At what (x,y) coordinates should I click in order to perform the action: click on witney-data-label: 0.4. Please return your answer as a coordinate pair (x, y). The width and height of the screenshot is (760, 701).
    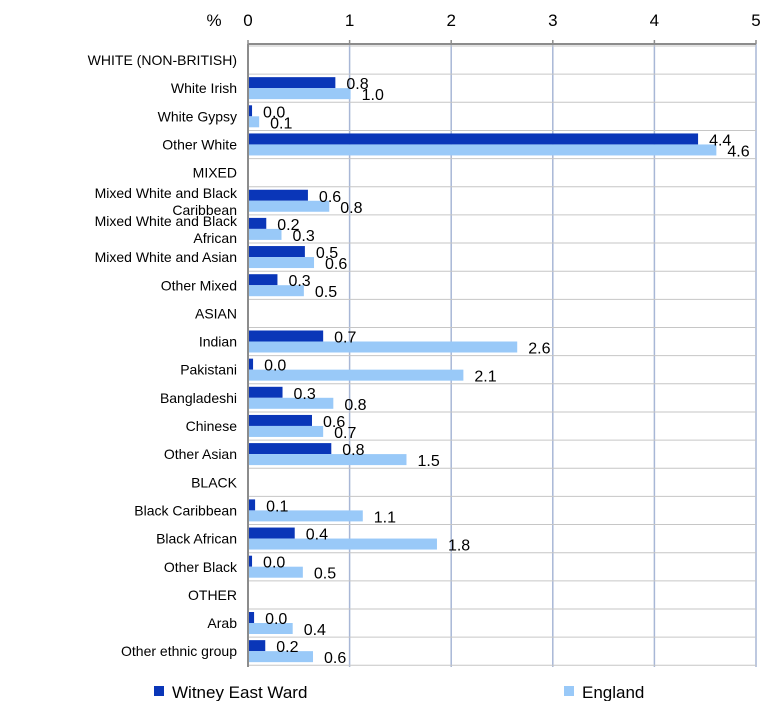
    Looking at the image, I should click on (317, 535).